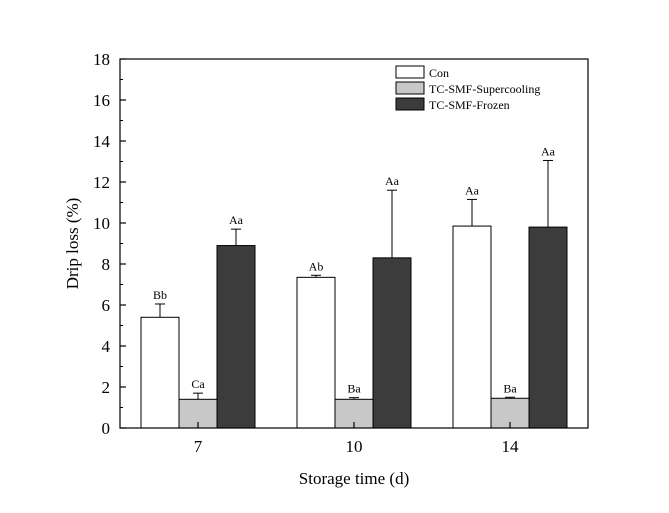 This screenshot has width=669, height=513. What do you see at coordinates (439, 73) in the screenshot?
I see `legend-label: Con` at bounding box center [439, 73].